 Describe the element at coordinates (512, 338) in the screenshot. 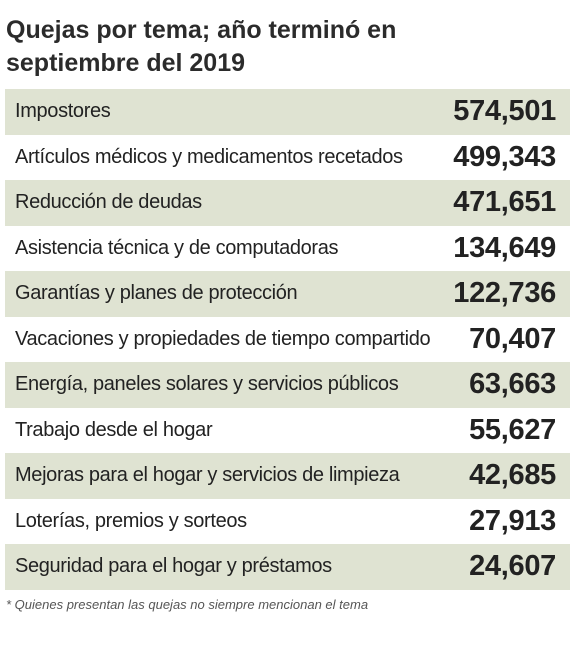

I see `row-value: 70,407` at that location.